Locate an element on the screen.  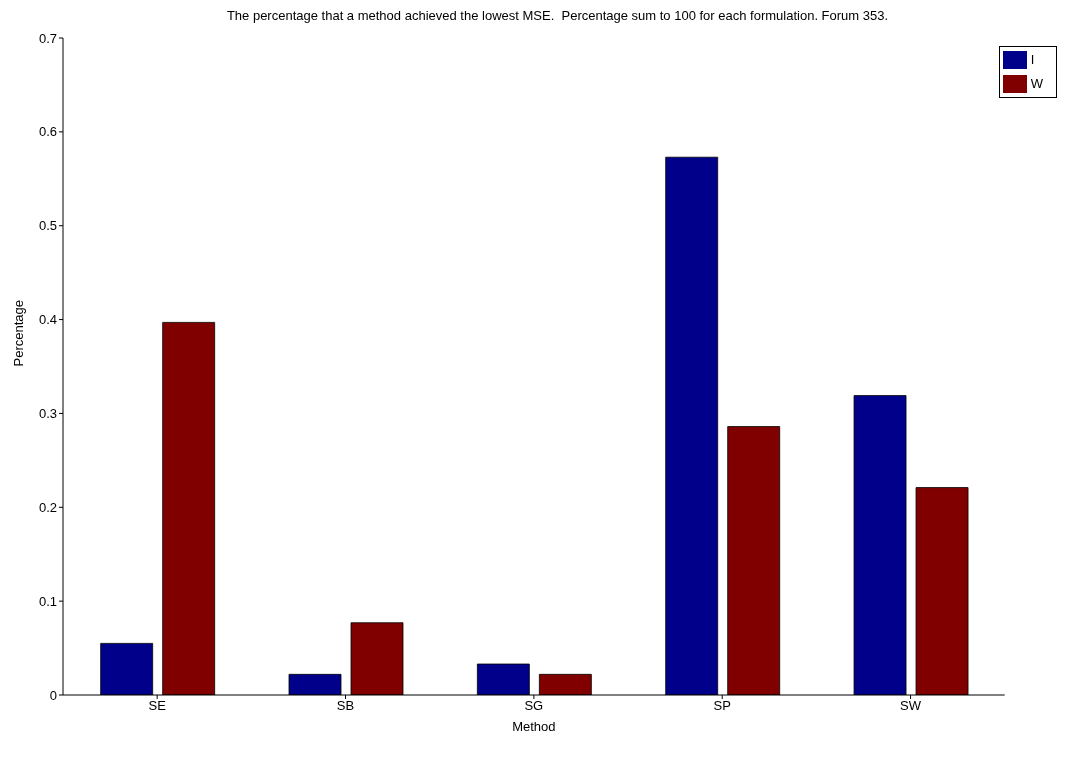
y-axis-title: Percentage is located at coordinates (18, 333).